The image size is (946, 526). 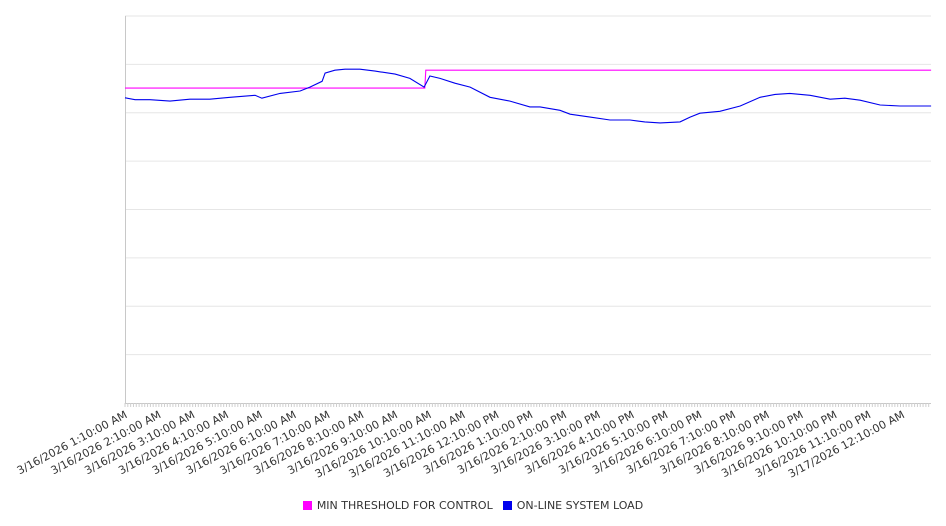 I want to click on legend-label-threshold: MIN THRESHOLD FOR CONTROL, so click(x=404, y=505).